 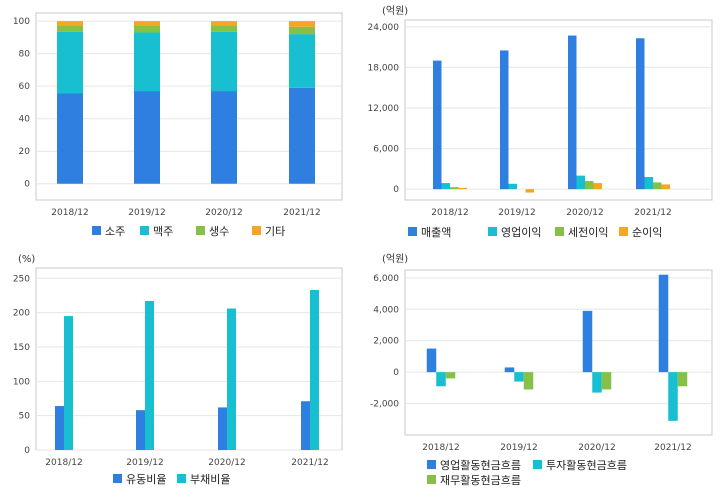 What do you see at coordinates (480, 480) in the screenshot?
I see `legend-label: 재무활동현금흐름` at bounding box center [480, 480].